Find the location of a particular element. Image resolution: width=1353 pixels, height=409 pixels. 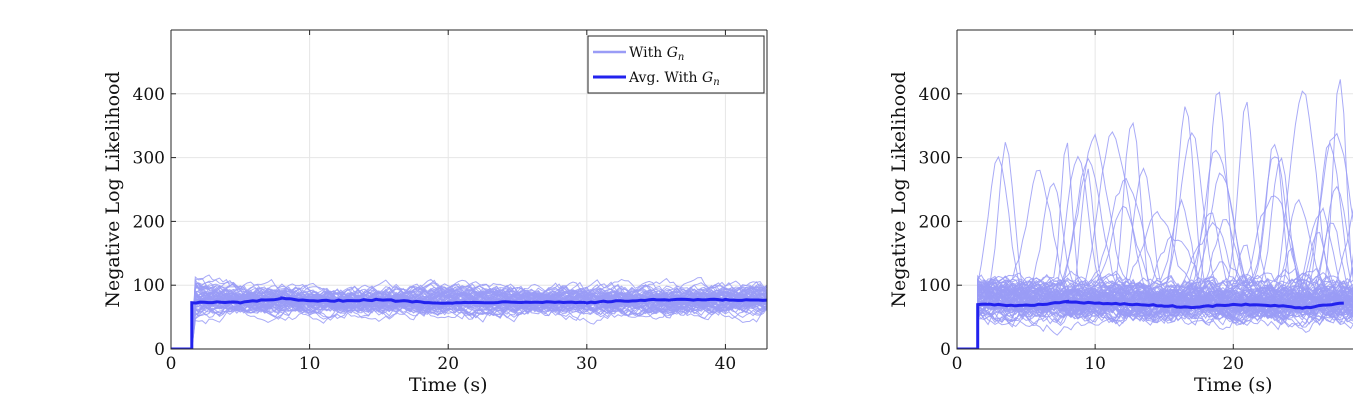

legend-box is located at coordinates (676, 64).